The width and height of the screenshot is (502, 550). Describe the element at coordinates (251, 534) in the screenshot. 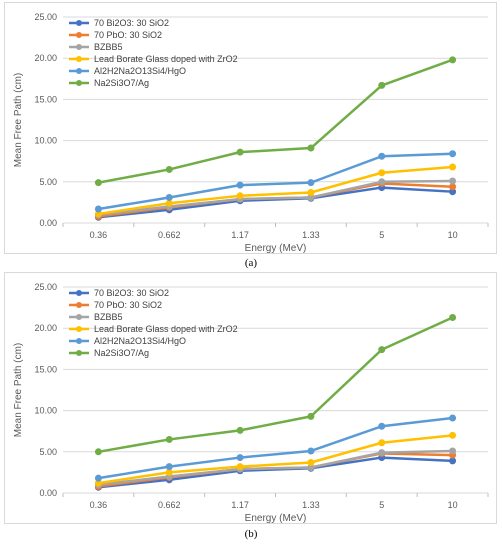

I see `caption-b: (b)` at that location.